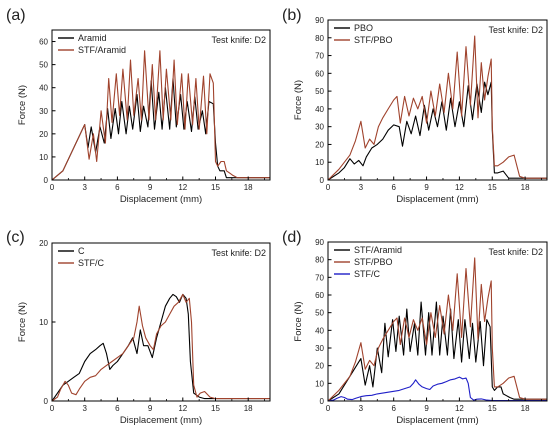 Image resolution: width=550 pixels, height=433 pixels. Describe the element at coordinates (15, 237) in the screenshot. I see `panel-label: (c)` at that location.